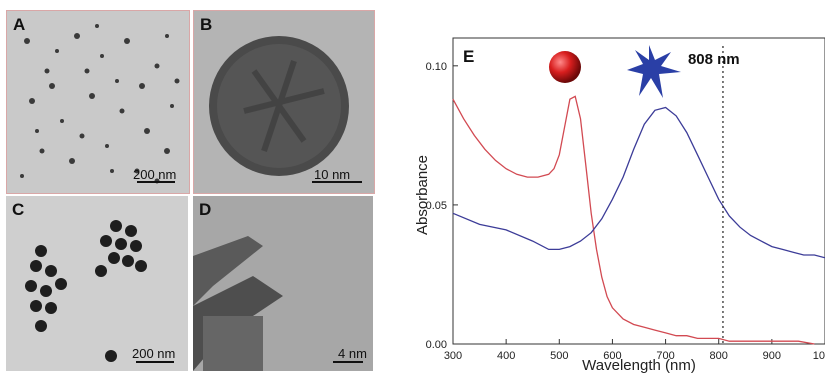  Describe the element at coordinates (772, 356) in the screenshot. I see `x-tick-label-900: 900` at that location.